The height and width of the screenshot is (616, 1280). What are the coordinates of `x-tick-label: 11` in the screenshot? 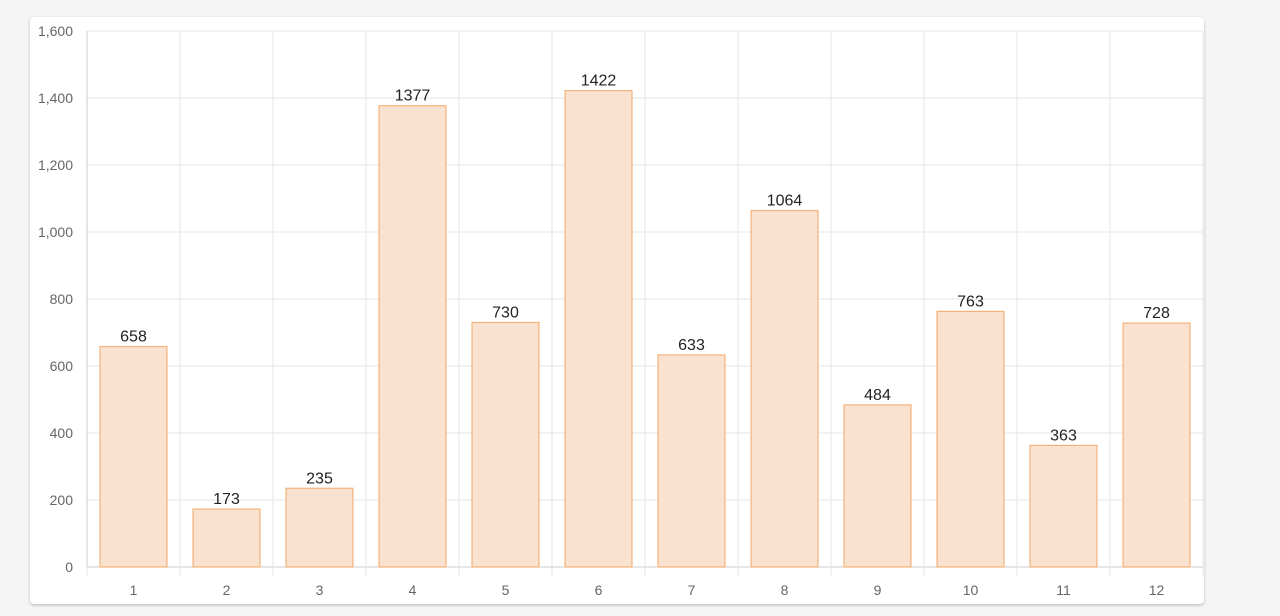 It's located at (1063, 590).